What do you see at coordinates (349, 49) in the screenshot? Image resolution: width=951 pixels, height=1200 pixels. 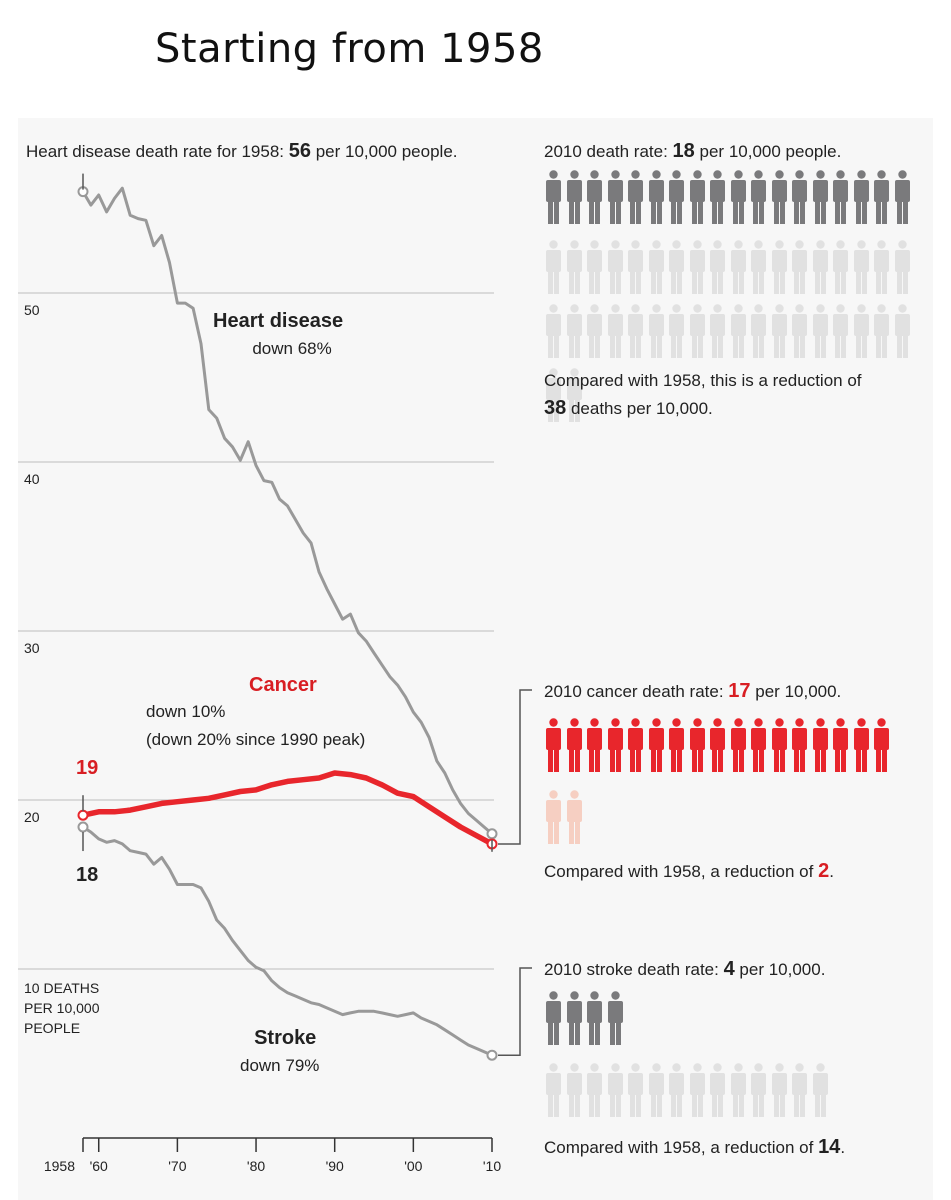 I see `page-title: Starting from 1958` at bounding box center [349, 49].